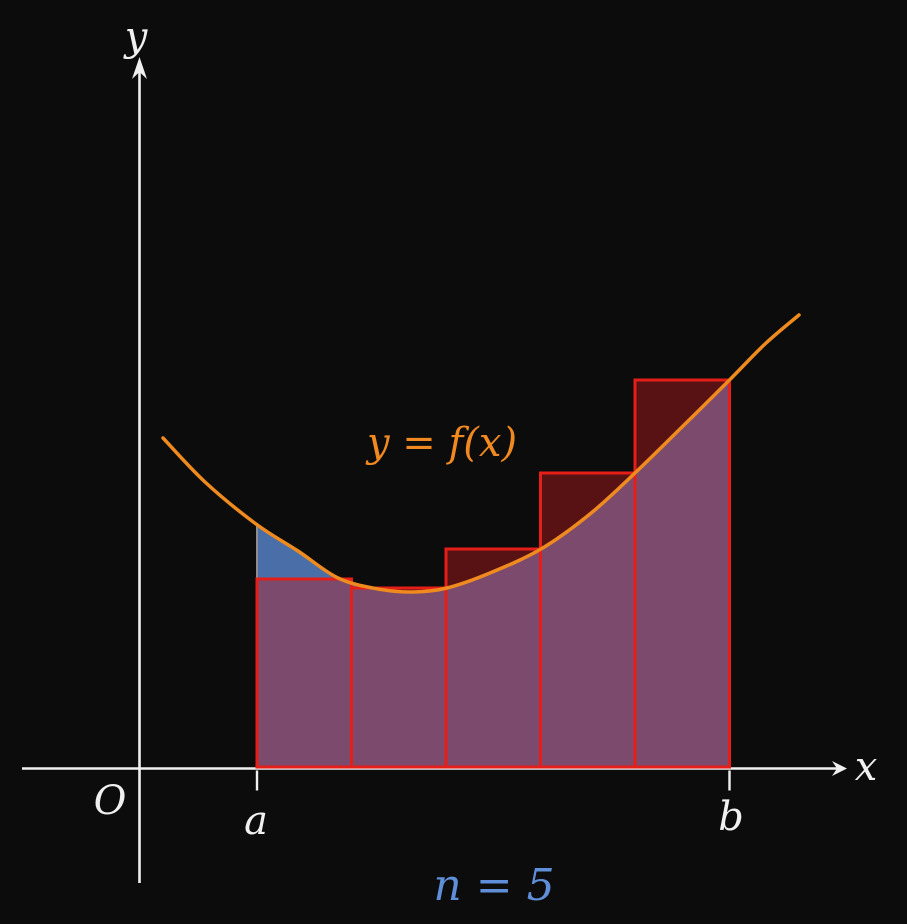  Describe the element at coordinates (110, 801) in the screenshot. I see `origin-label: O` at that location.